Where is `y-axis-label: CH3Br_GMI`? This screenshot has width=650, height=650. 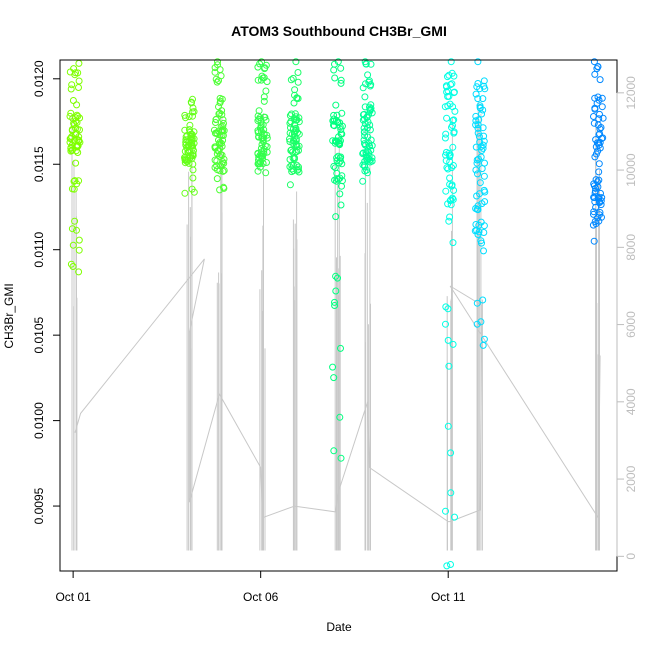 y-axis-label: CH3Br_GMI is located at coordinates (9, 315).